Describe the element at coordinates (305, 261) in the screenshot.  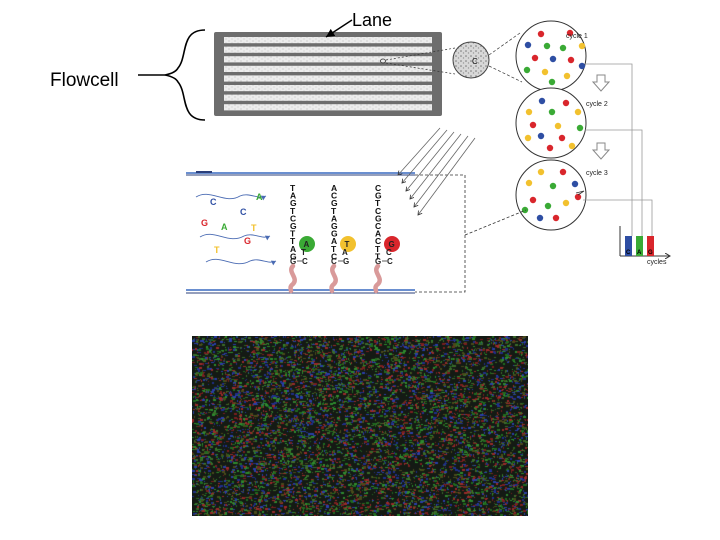
I see `paired-base-bottom: C` at that location.